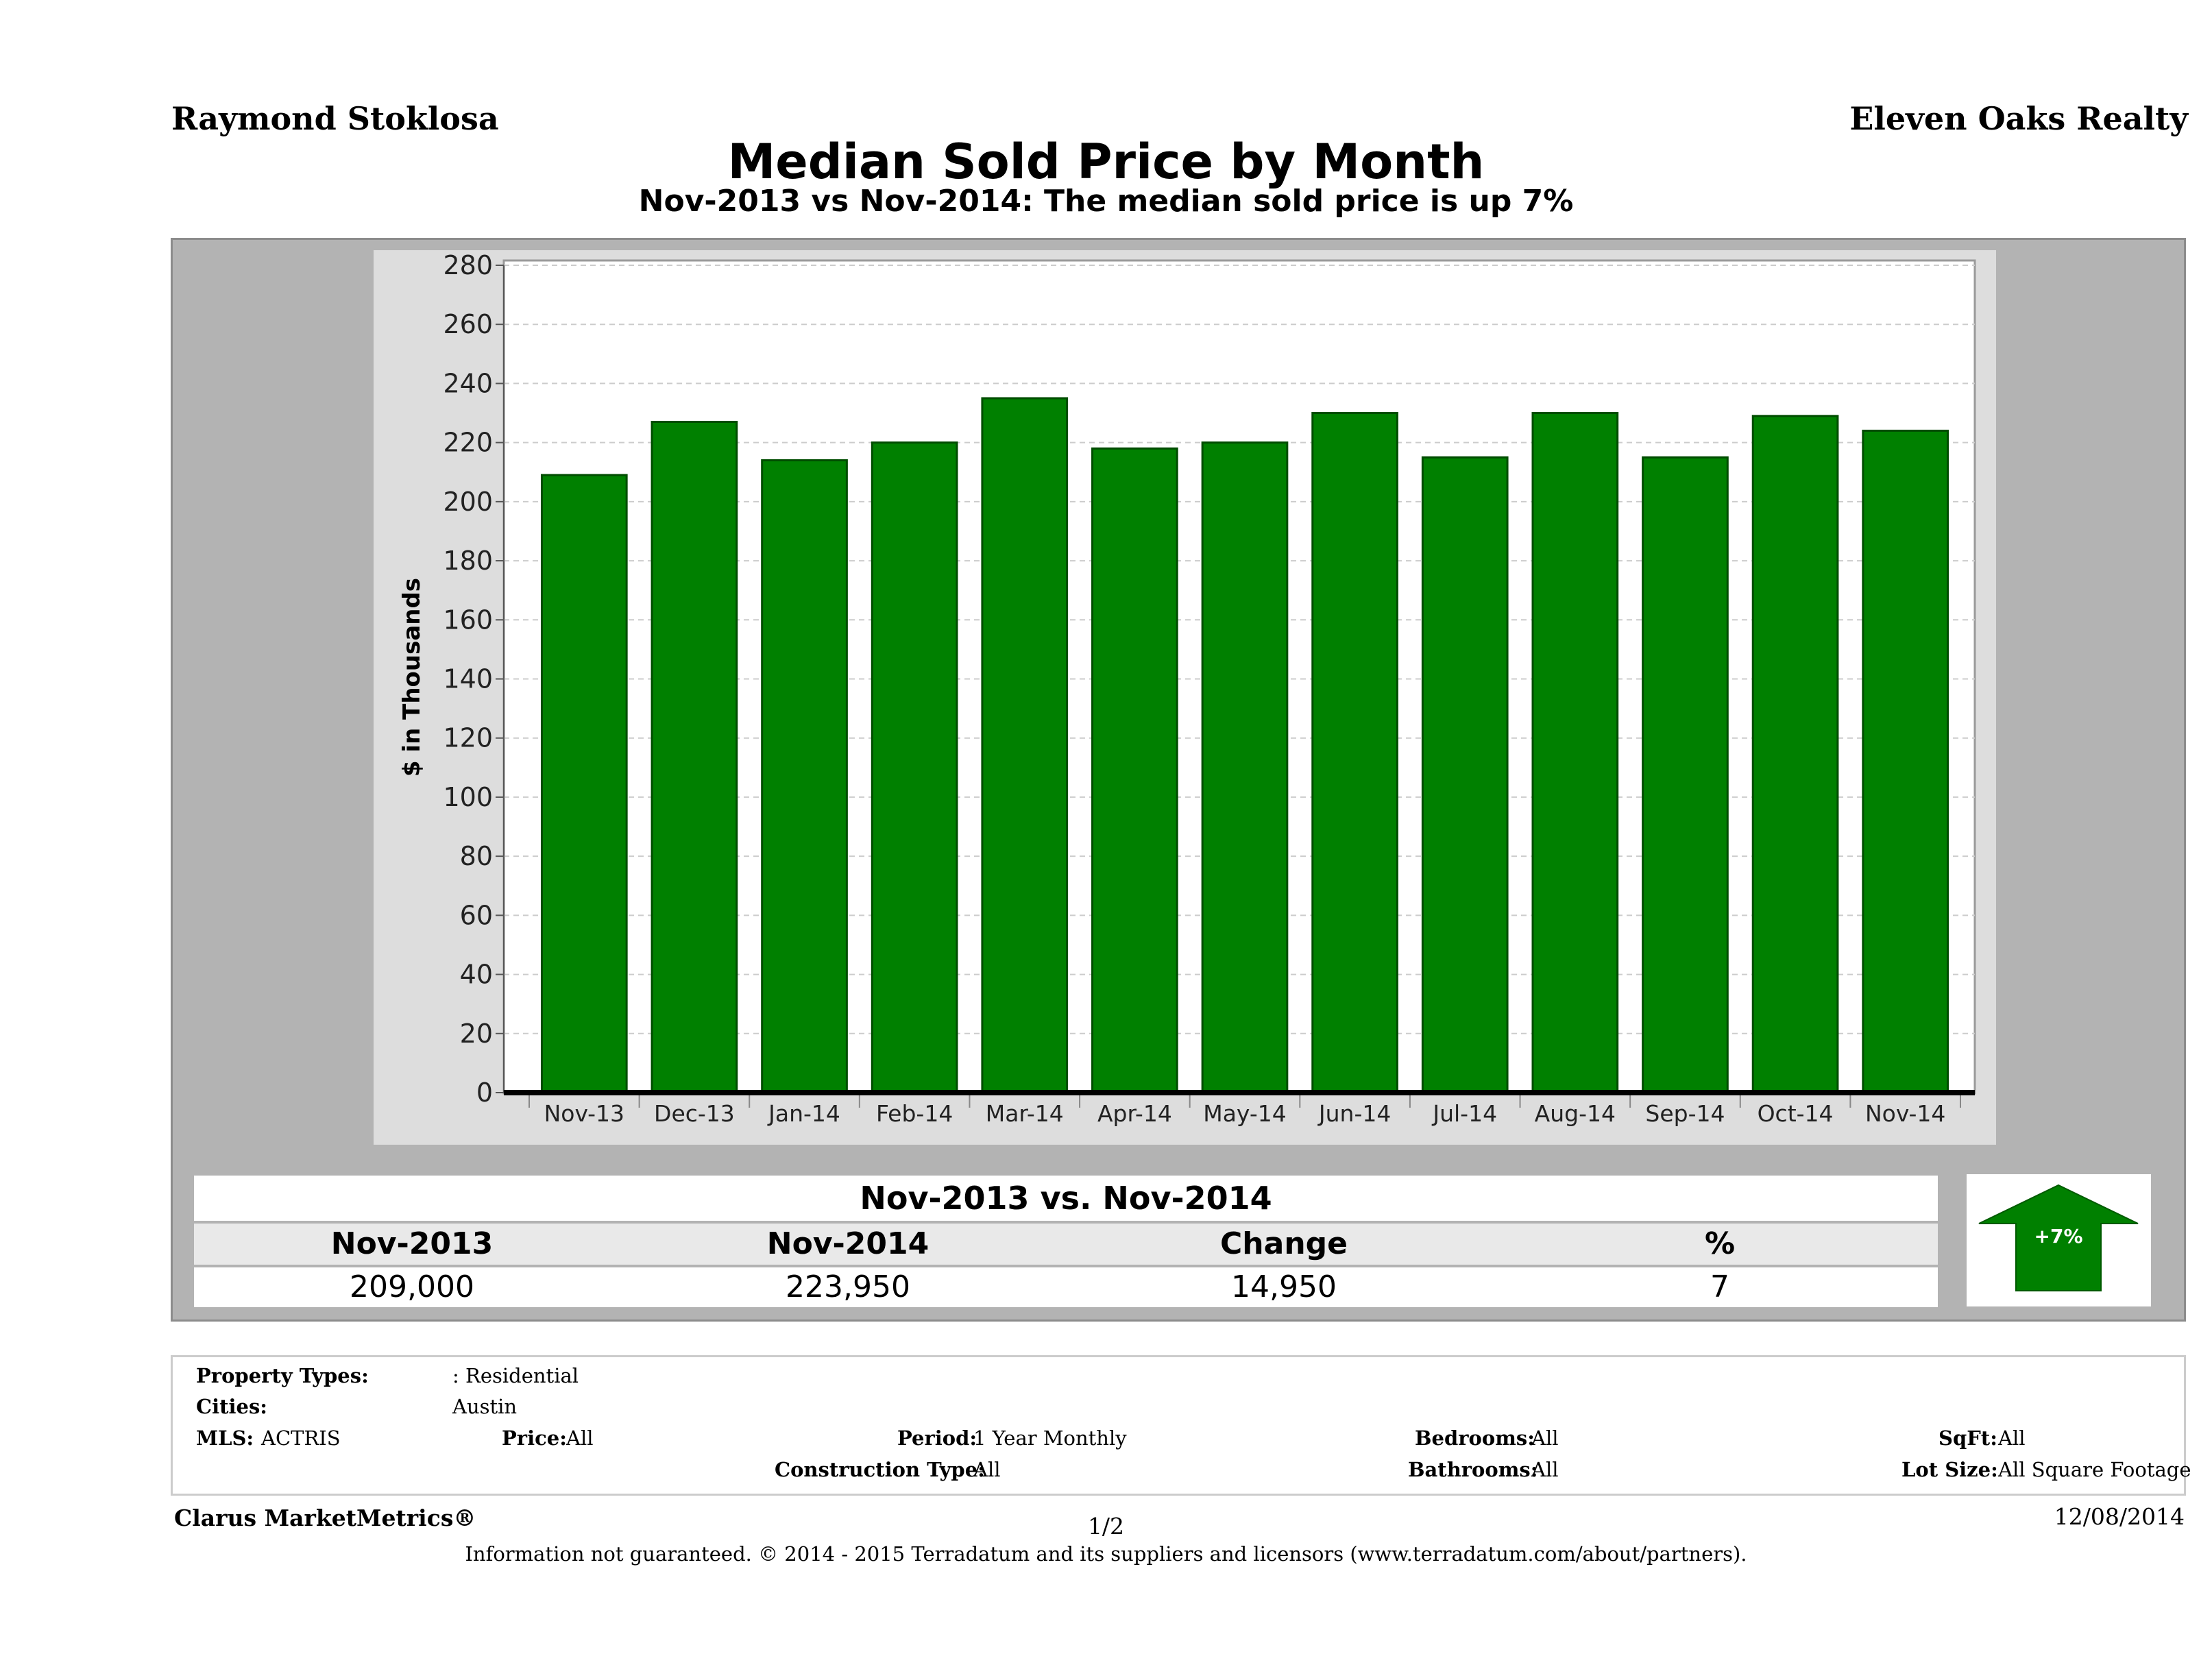 This screenshot has height=1678, width=2212. What do you see at coordinates (231, 1407) in the screenshot?
I see `cities-label: Cities:` at bounding box center [231, 1407].